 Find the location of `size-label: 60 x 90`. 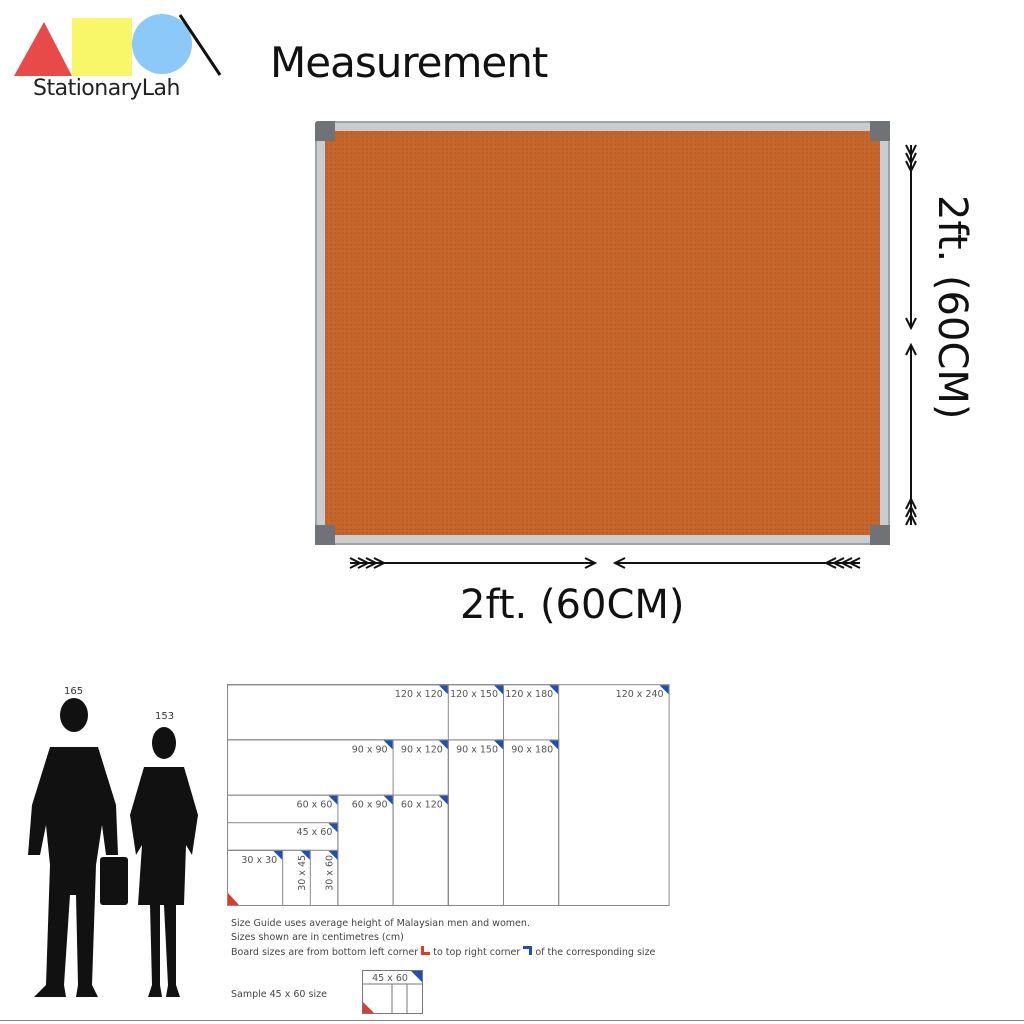

size-label: 60 x 90 is located at coordinates (370, 805).